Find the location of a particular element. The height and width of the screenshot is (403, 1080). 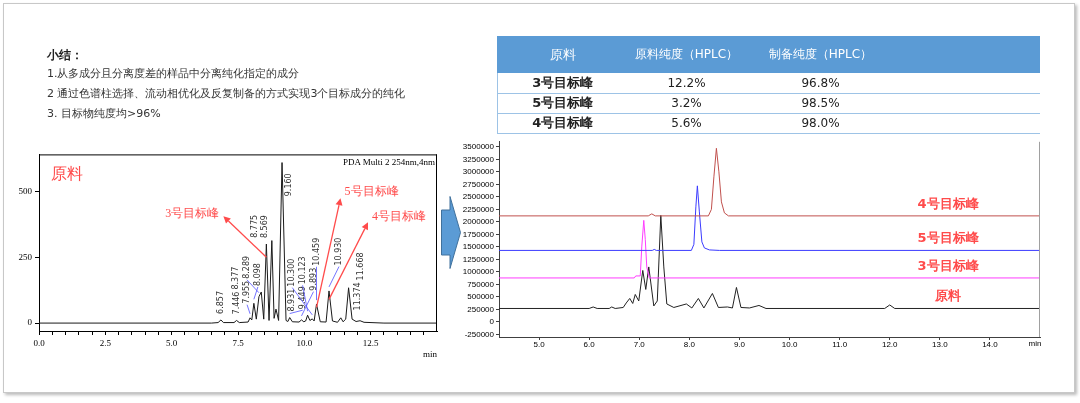

text: 原料纯度（HPLC） is located at coordinates (686, 54).